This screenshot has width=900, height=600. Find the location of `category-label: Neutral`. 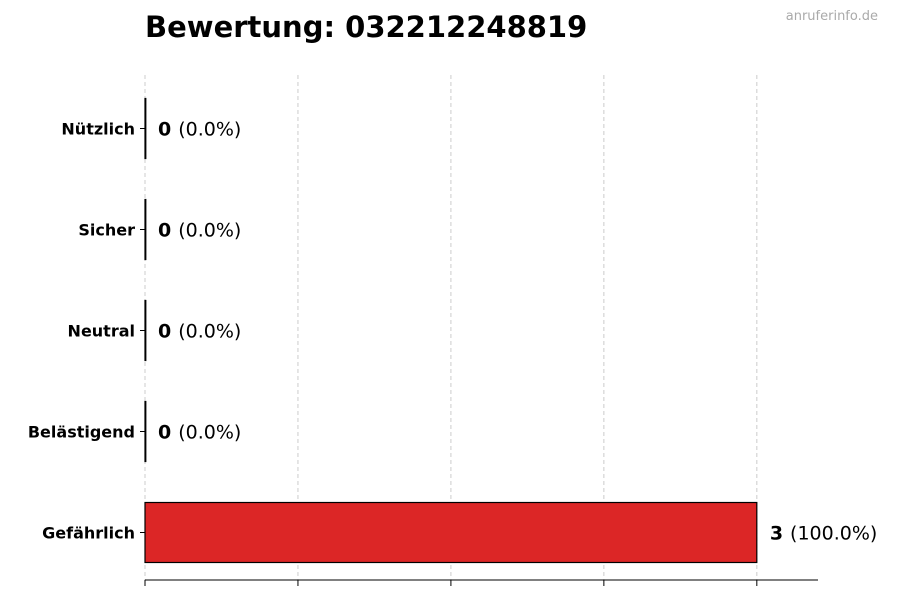

category-label: Neutral is located at coordinates (101, 331).